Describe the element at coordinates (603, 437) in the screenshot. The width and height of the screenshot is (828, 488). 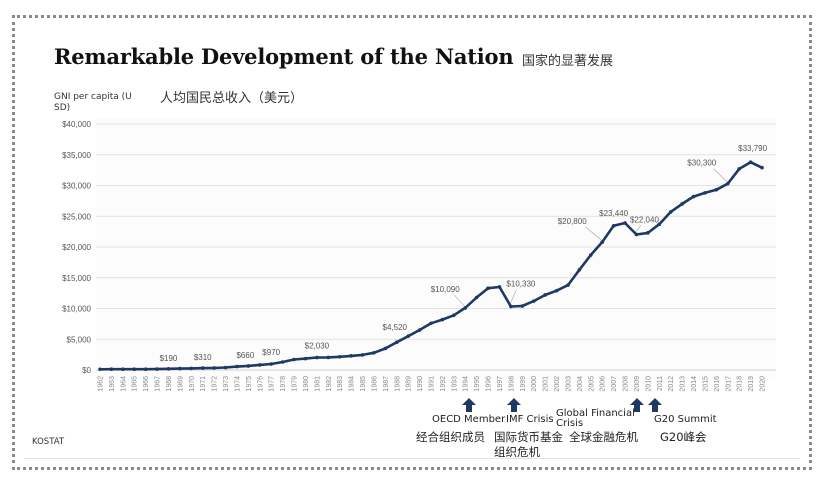
I see `annotation-global-financial-crisis-cn: 全球金融危机` at that location.